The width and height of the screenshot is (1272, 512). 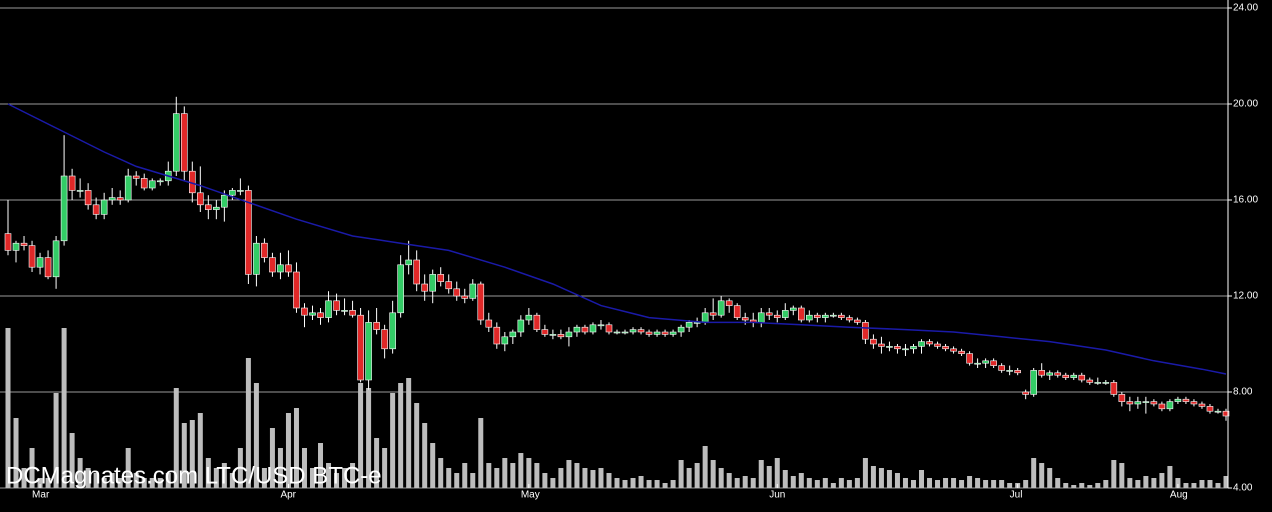 I want to click on x-tick-label: Mar, so click(x=41, y=495).